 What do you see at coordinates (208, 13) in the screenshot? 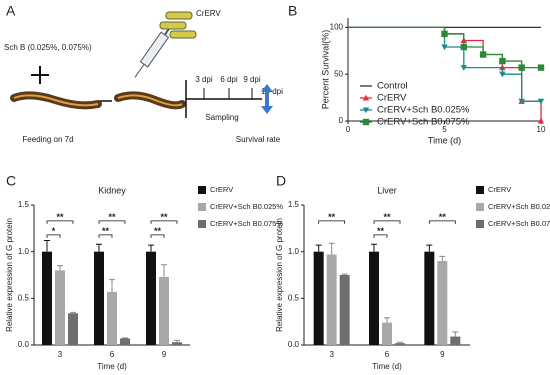
I see `virus-label: CrERV` at bounding box center [208, 13].